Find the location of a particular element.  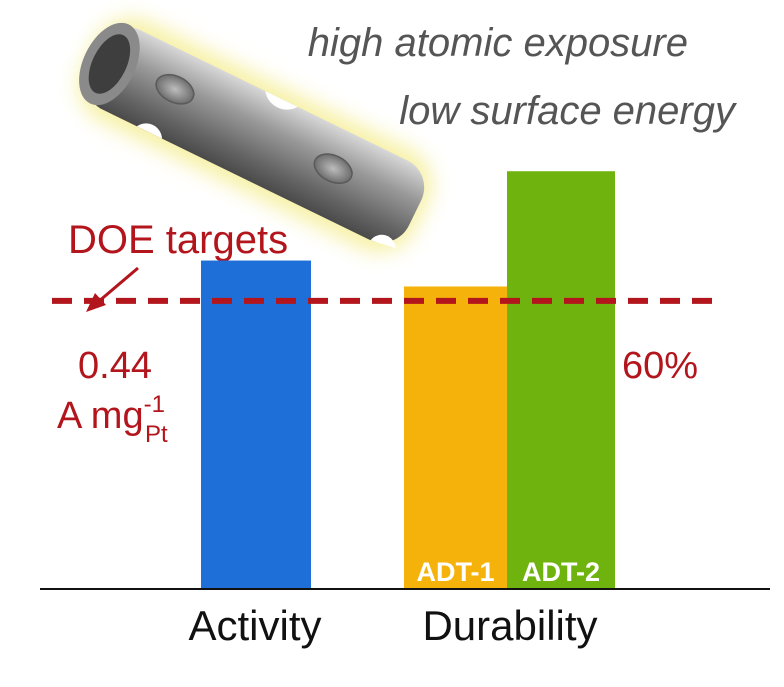

activity-target-value: 0.44 is located at coordinates (115, 366).